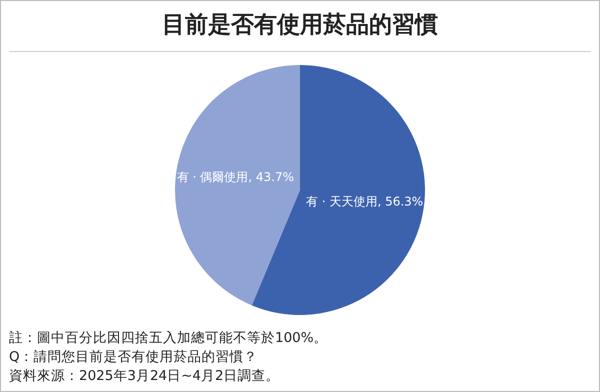  I want to click on text: Q：請問您目前是否有使用菸品的習慣？, so click(134, 357).